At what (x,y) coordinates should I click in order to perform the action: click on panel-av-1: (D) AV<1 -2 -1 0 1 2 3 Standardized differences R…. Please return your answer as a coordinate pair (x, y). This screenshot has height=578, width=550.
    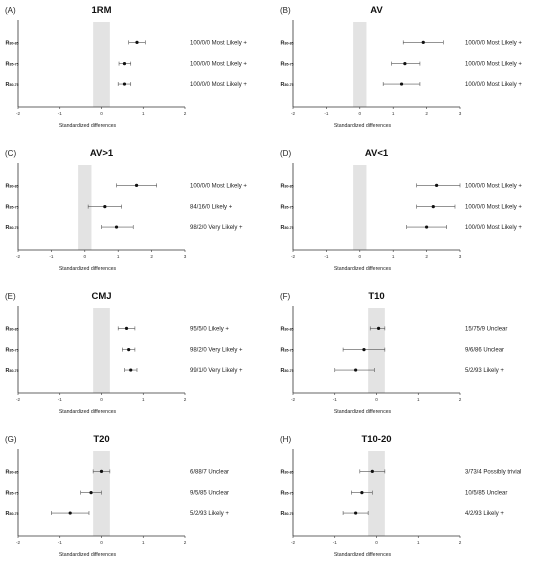
    Looking at the image, I should click on (401, 210).